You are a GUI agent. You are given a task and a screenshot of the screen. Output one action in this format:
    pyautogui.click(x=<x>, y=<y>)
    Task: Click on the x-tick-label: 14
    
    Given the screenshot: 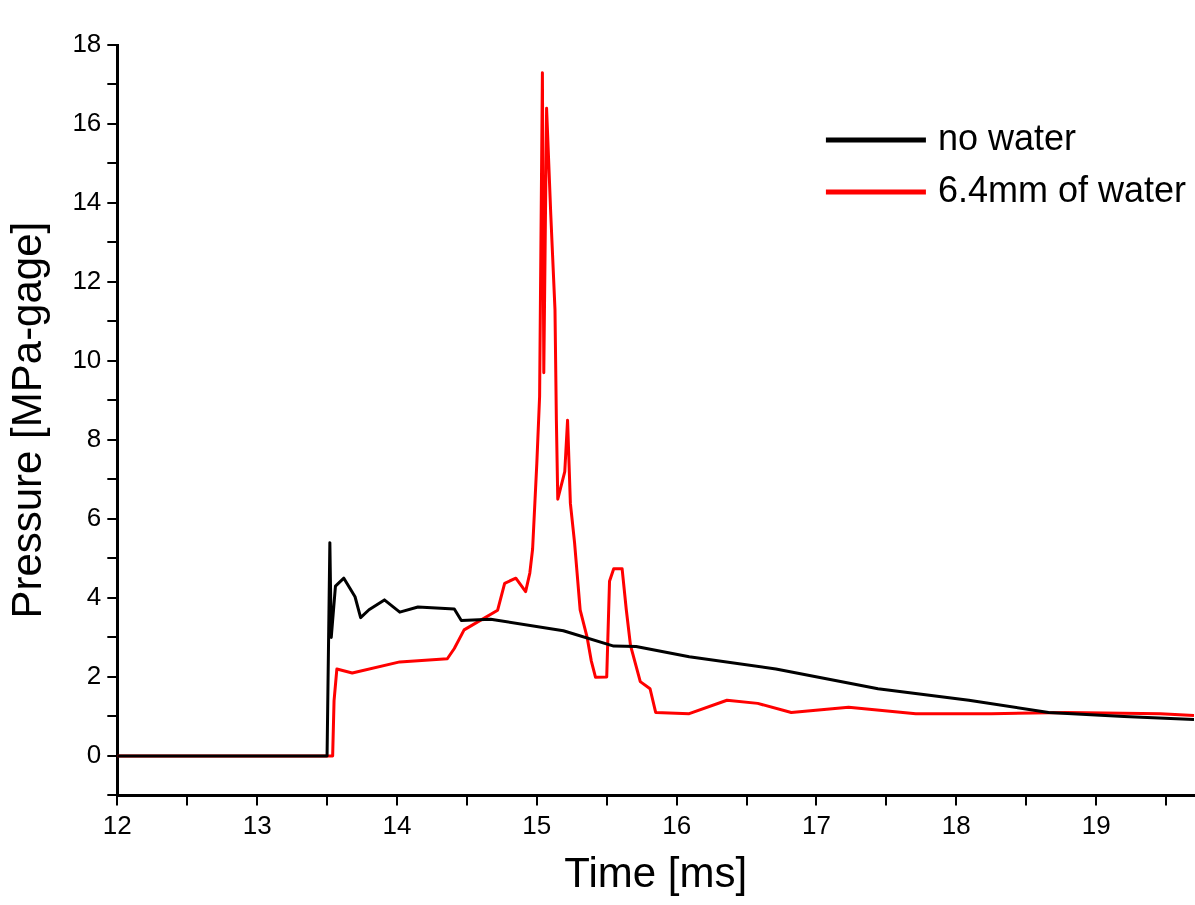 What is the action you would take?
    pyautogui.click(x=397, y=825)
    